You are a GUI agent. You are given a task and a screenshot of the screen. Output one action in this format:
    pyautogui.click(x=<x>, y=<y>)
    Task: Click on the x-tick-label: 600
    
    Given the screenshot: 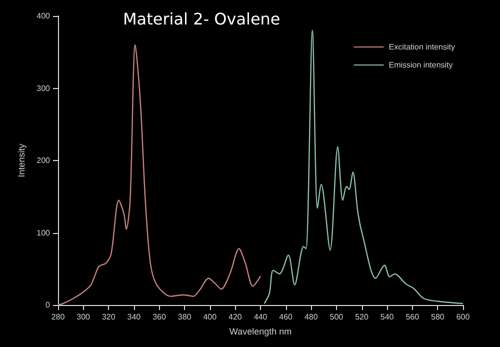 What is the action you would take?
    pyautogui.click(x=463, y=317)
    